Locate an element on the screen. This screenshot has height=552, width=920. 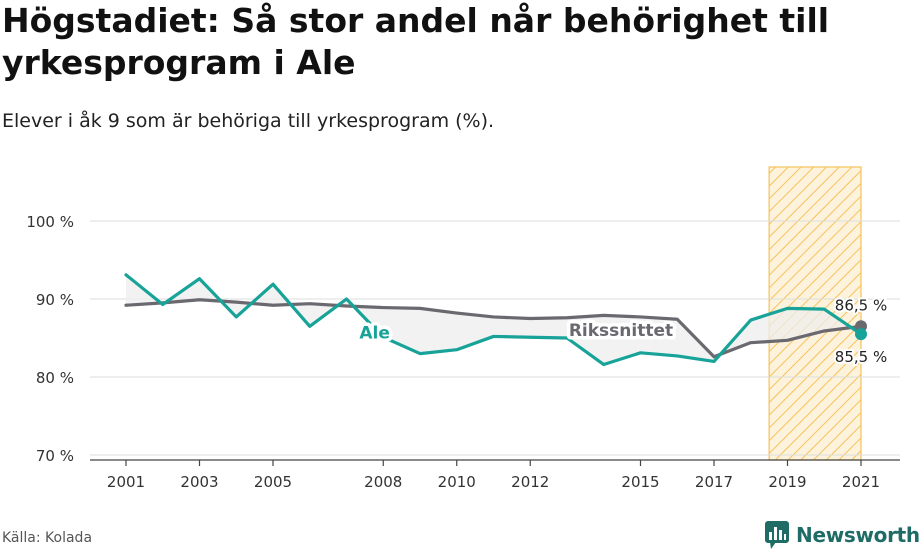
series-label-ale: Ale is located at coordinates (374, 334).